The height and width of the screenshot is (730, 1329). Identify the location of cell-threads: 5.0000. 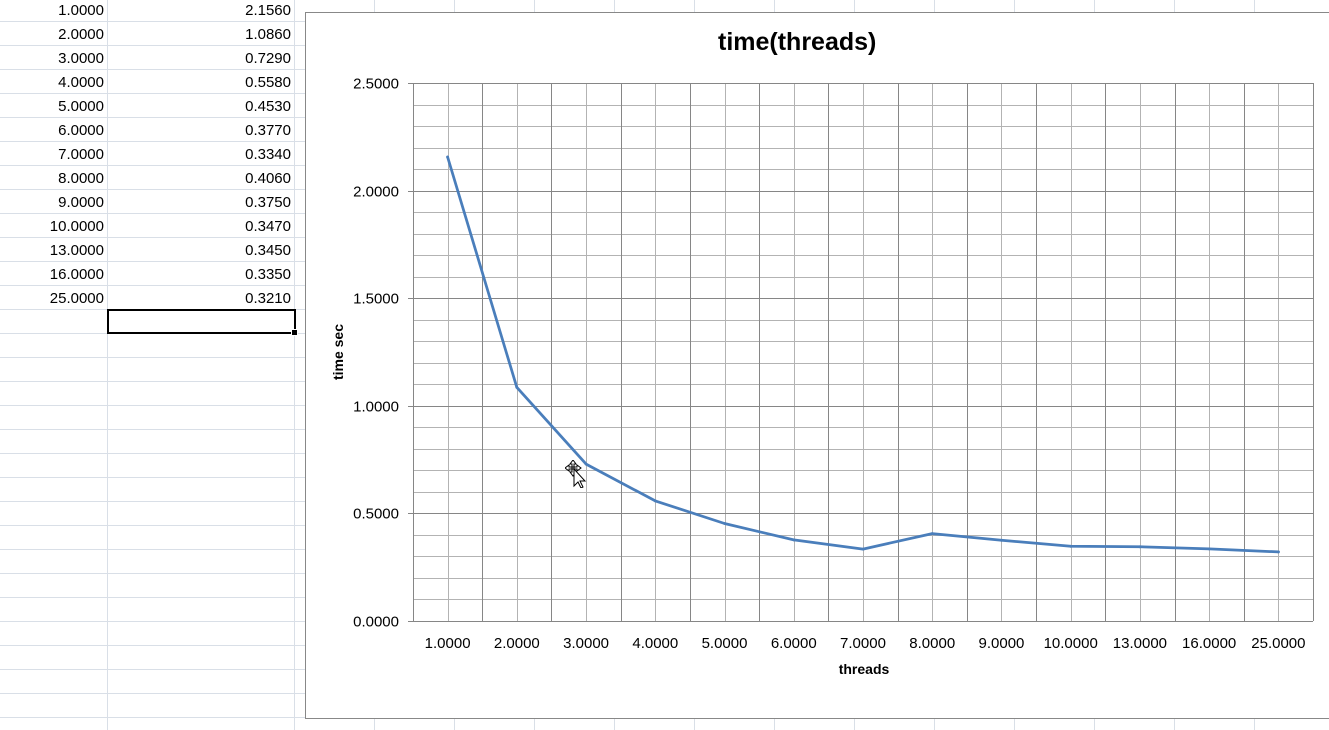
(81, 106).